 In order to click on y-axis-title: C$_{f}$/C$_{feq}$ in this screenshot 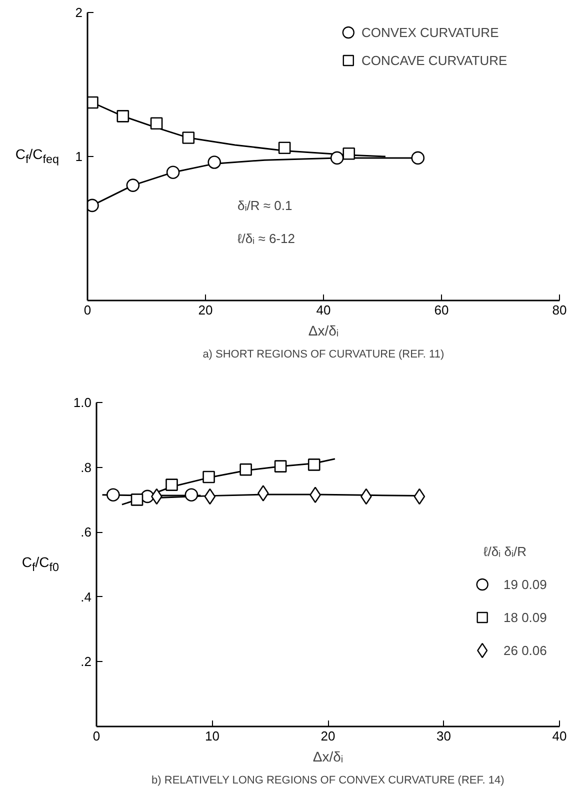, I will do `click(37, 156)`.